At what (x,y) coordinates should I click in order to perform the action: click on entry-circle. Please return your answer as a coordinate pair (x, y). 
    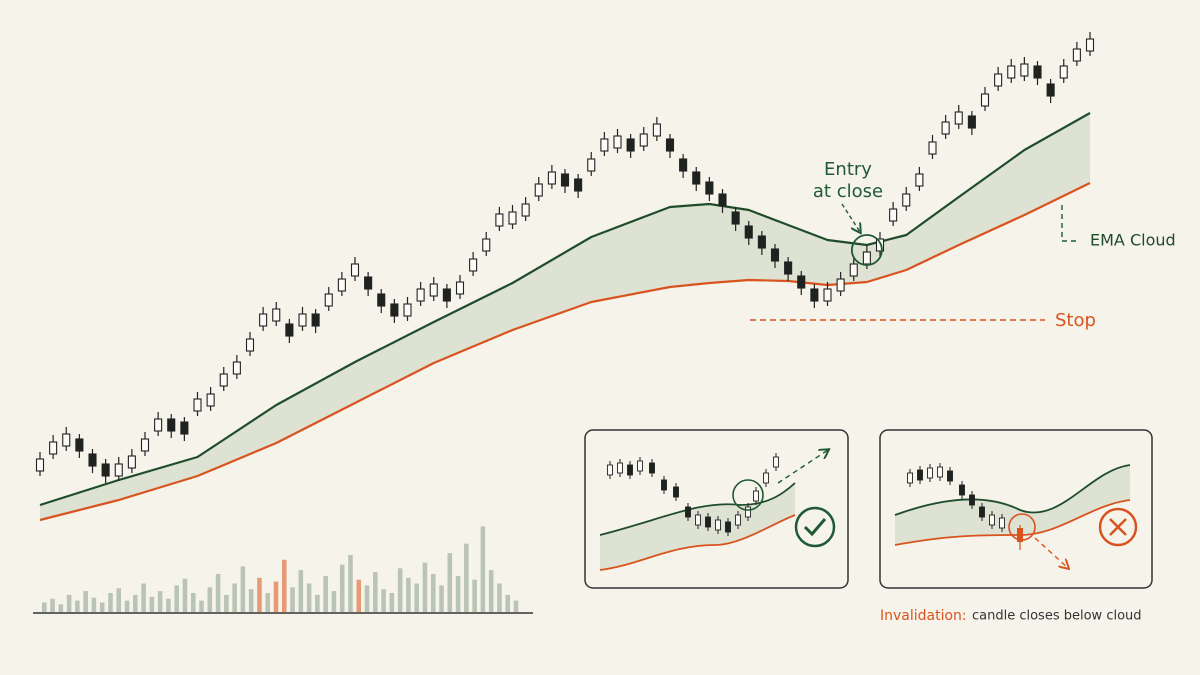
    Looking at the image, I should click on (866, 250).